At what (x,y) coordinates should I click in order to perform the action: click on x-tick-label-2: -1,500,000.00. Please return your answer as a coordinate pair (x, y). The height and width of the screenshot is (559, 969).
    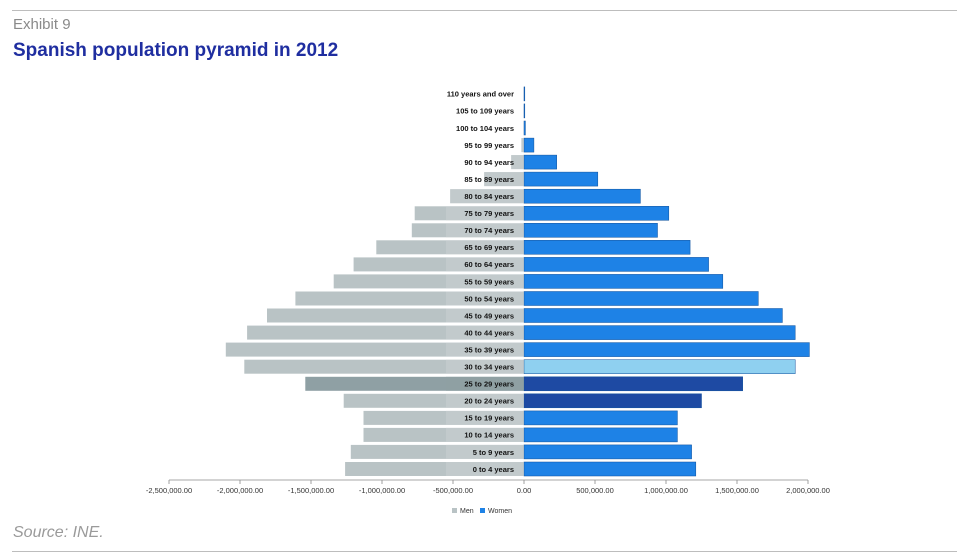
    Looking at the image, I should click on (311, 490).